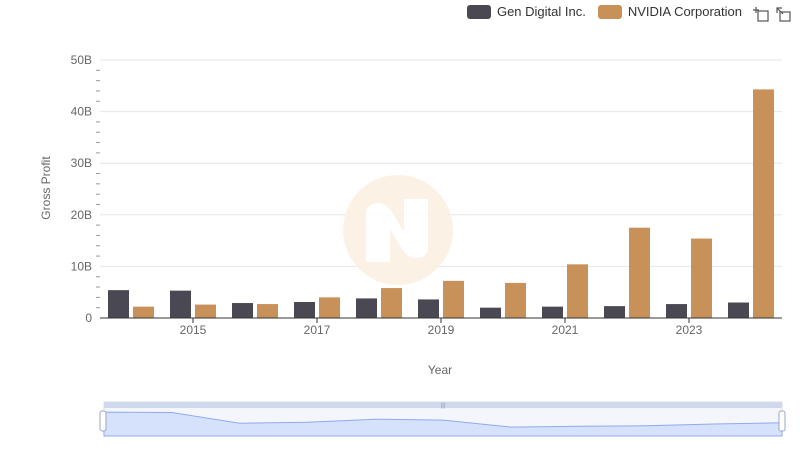 The width and height of the screenshot is (800, 461). I want to click on zoom-reset-icon, so click(783, 14).